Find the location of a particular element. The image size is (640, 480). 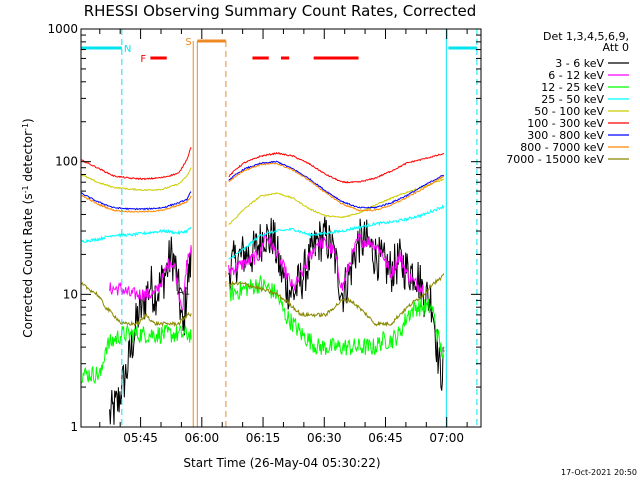

attenuator-marker-0: A1 is located at coordinates (183, 291).